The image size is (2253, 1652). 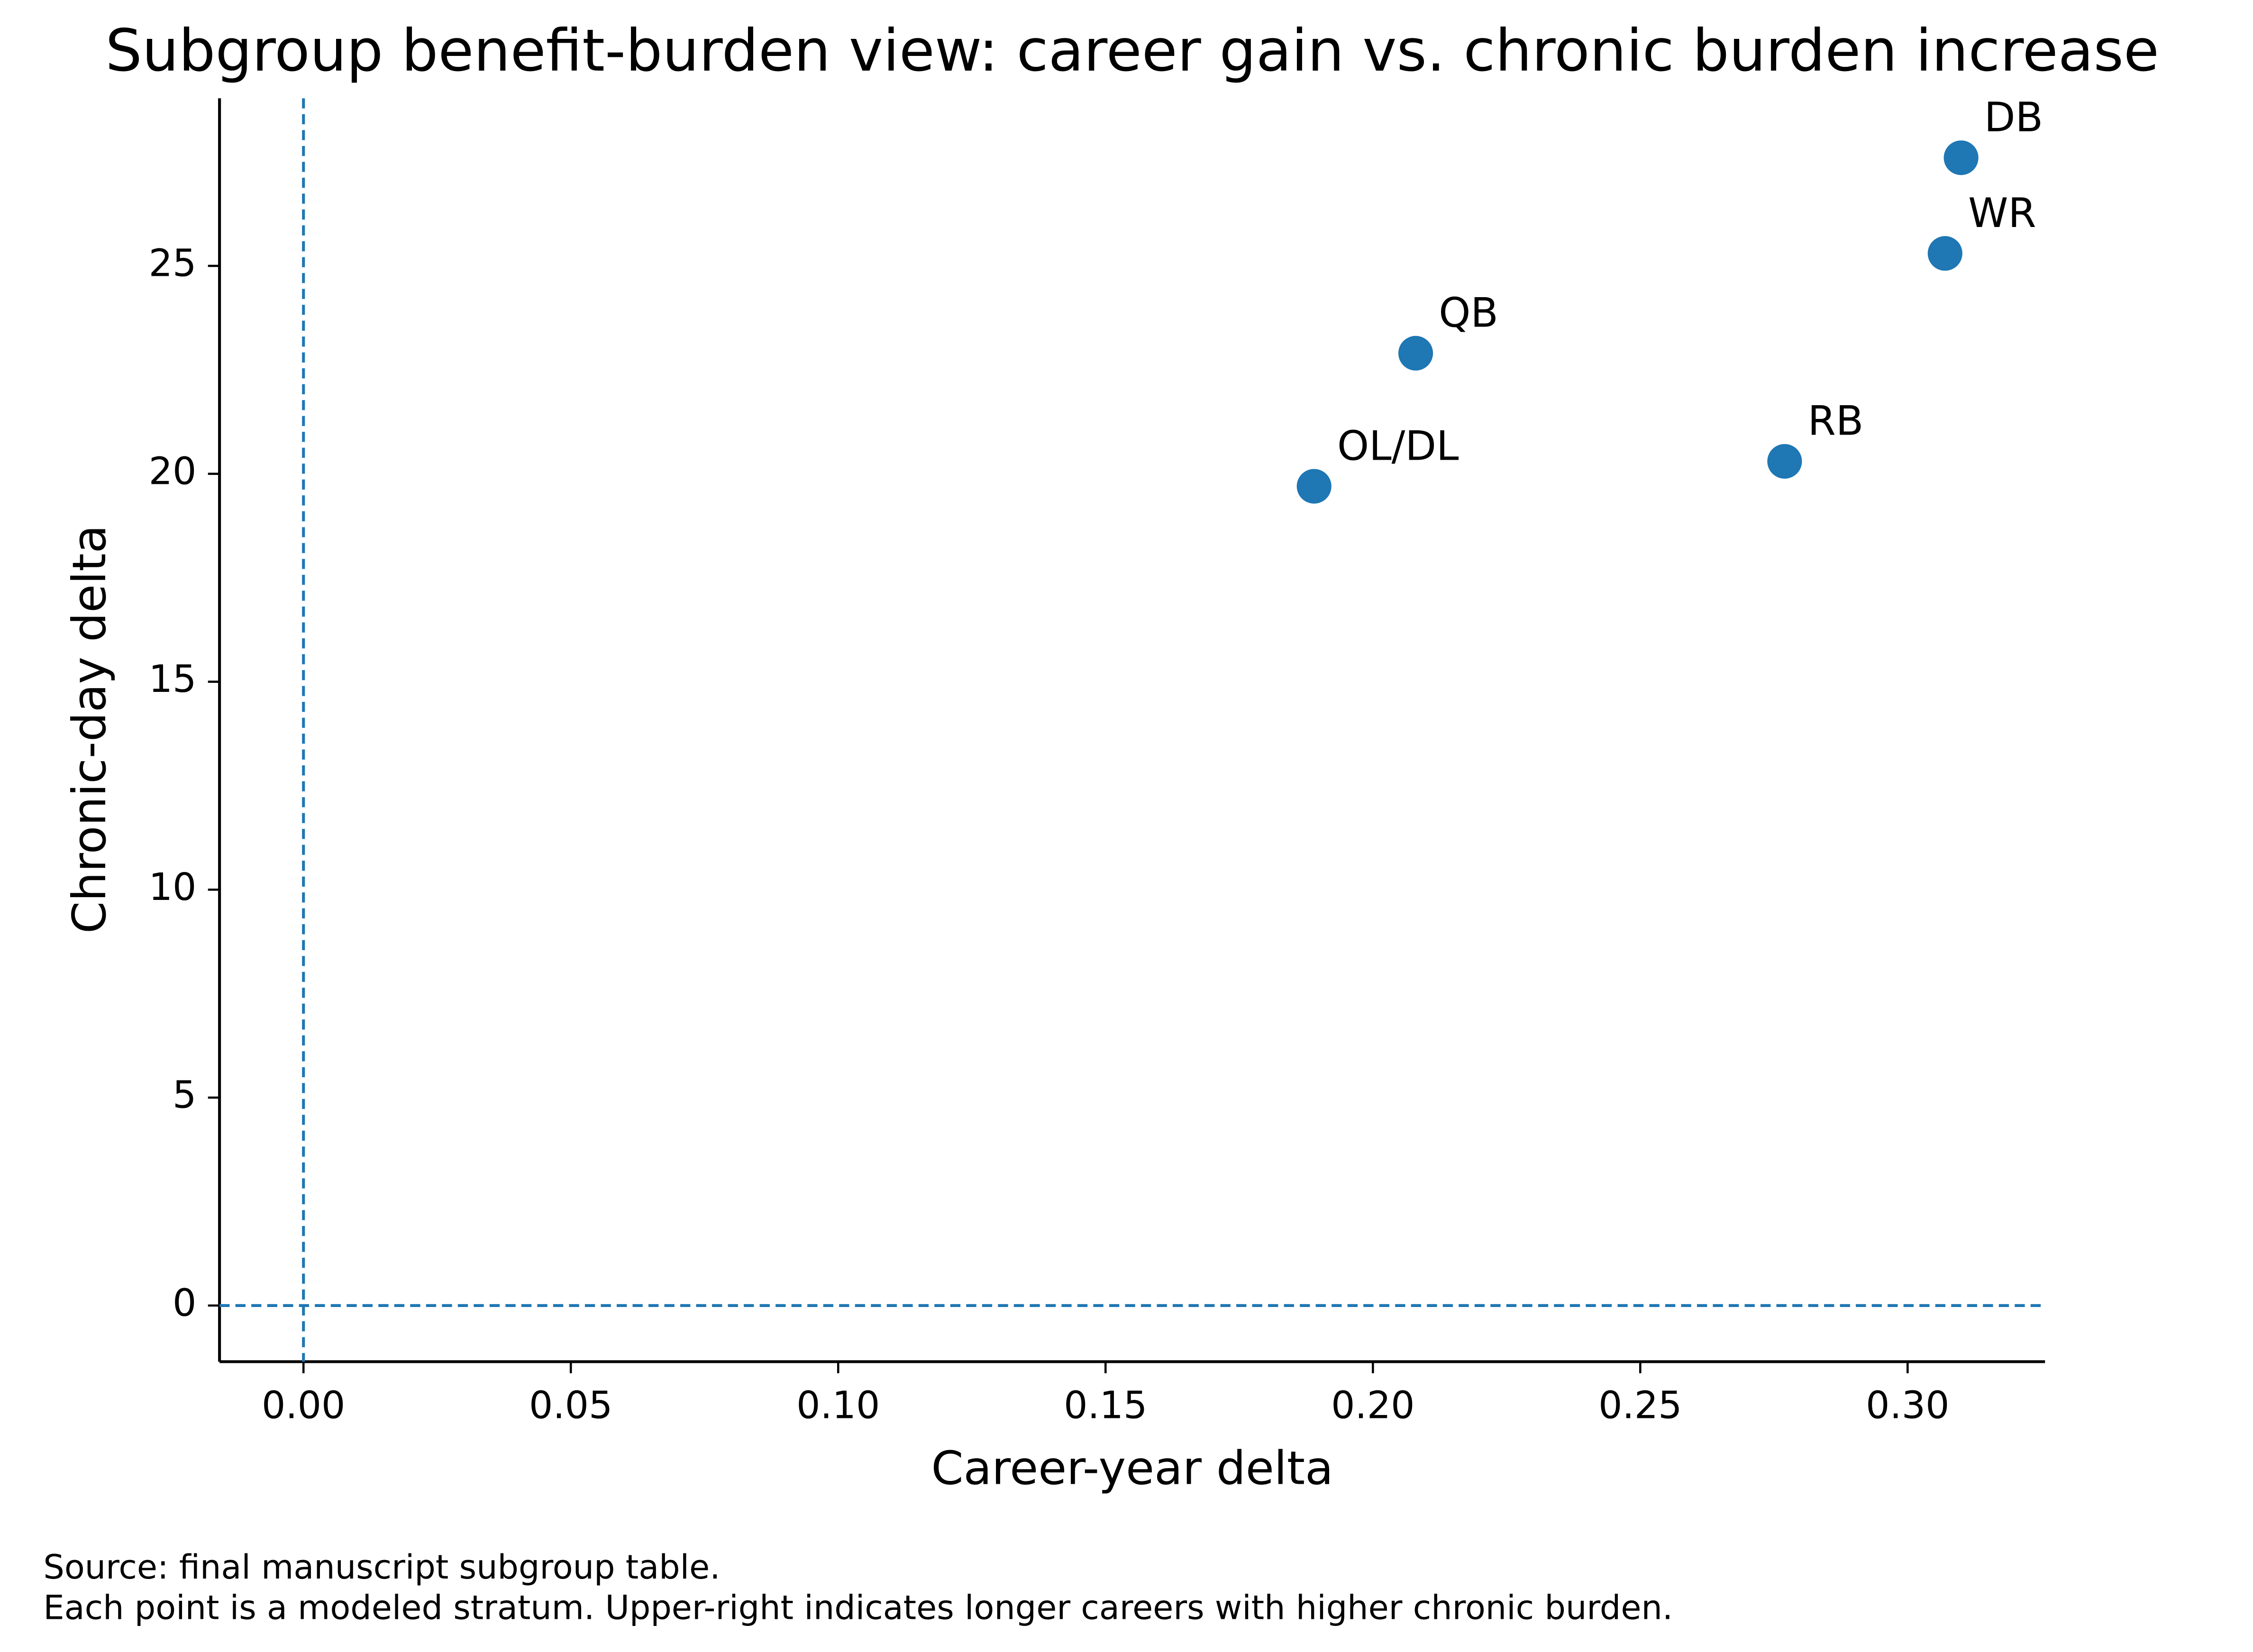 I want to click on y-tick-label: 15, so click(x=173, y=679).